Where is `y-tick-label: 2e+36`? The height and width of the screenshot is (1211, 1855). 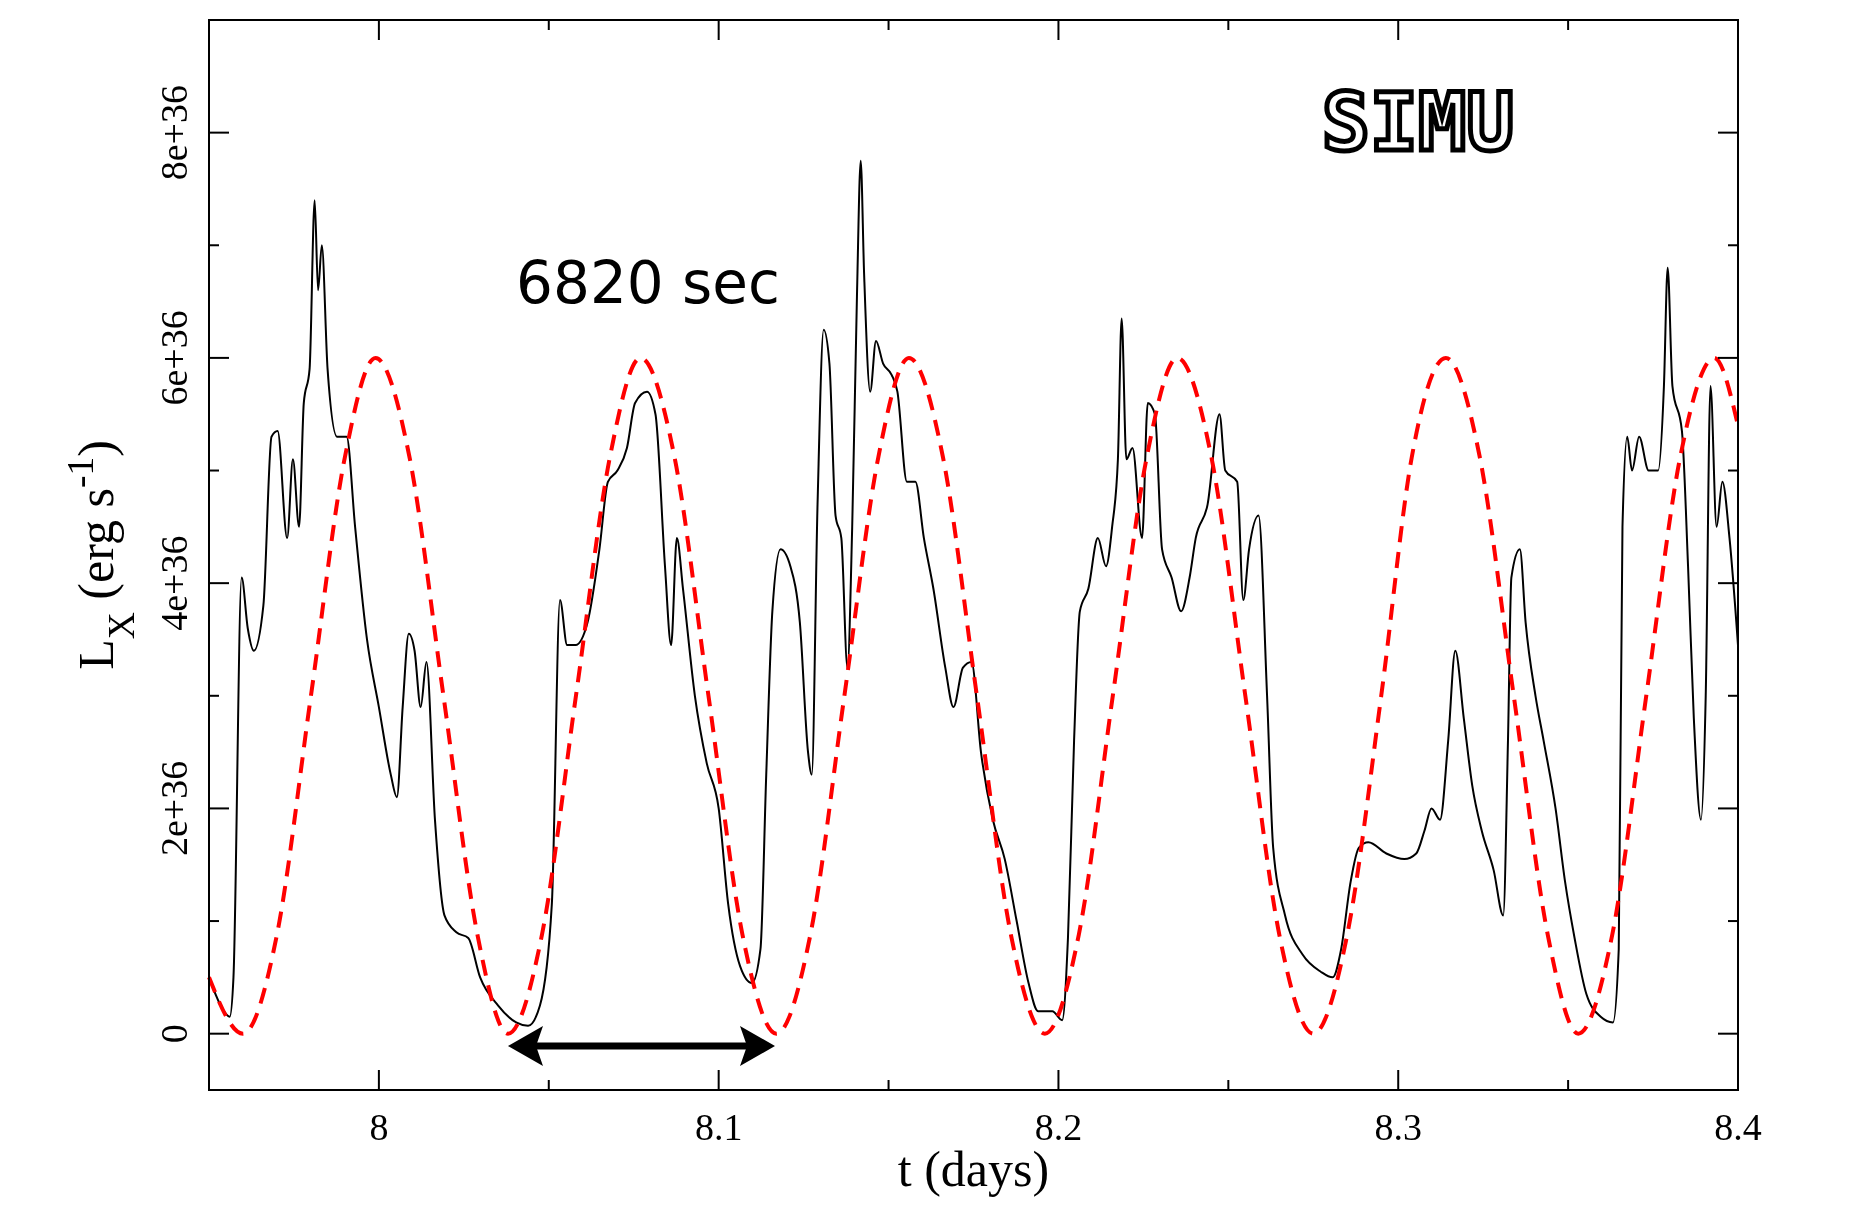
y-tick-label: 2e+36 is located at coordinates (174, 808).